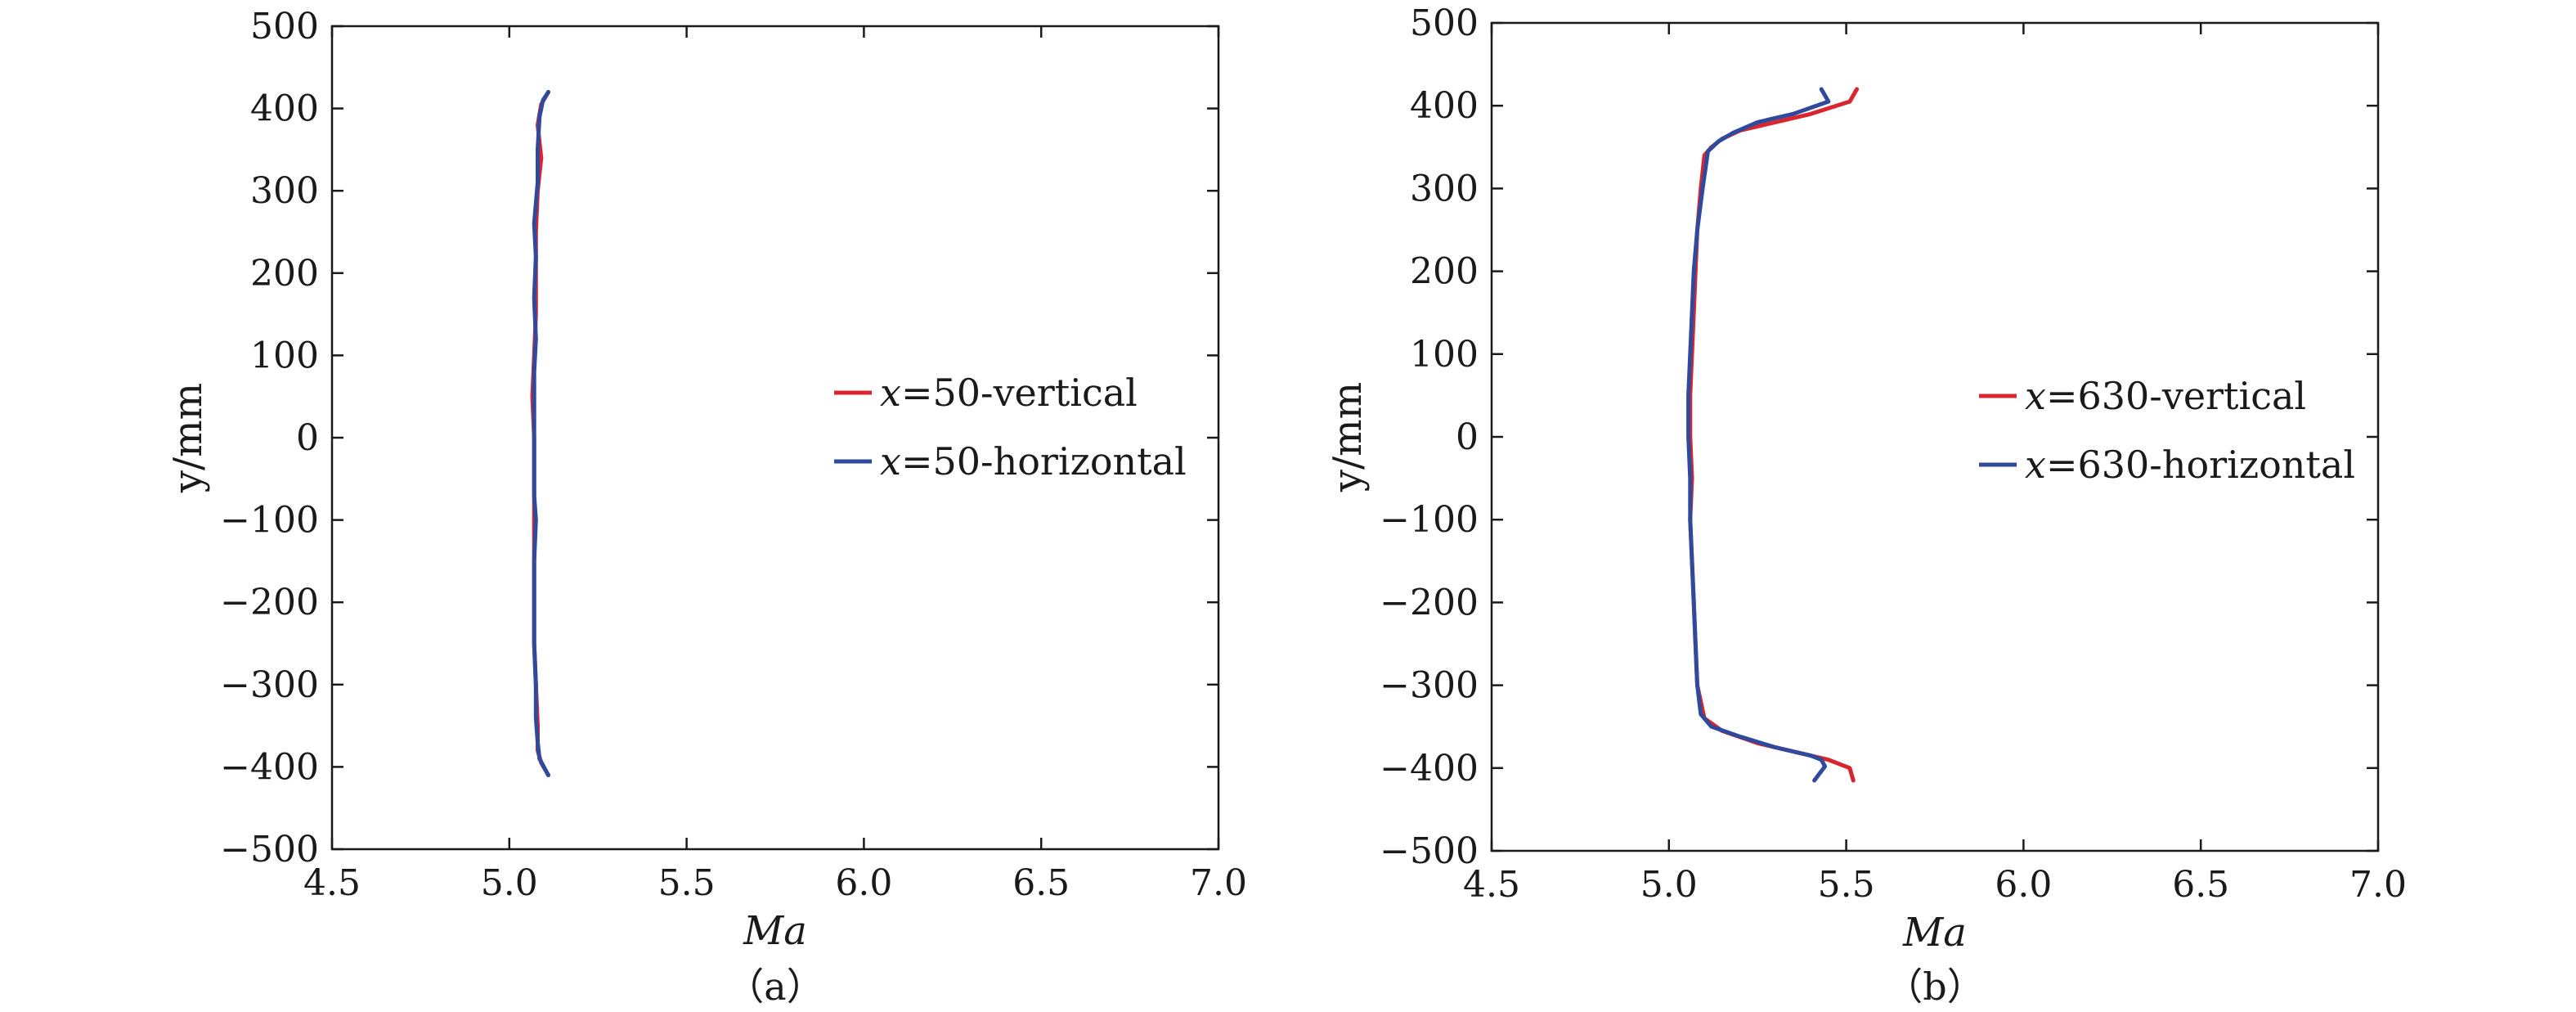 This screenshot has height=1012, width=2576. I want to click on legend-label-horizontal: x=630-horizontal, so click(2190, 465).